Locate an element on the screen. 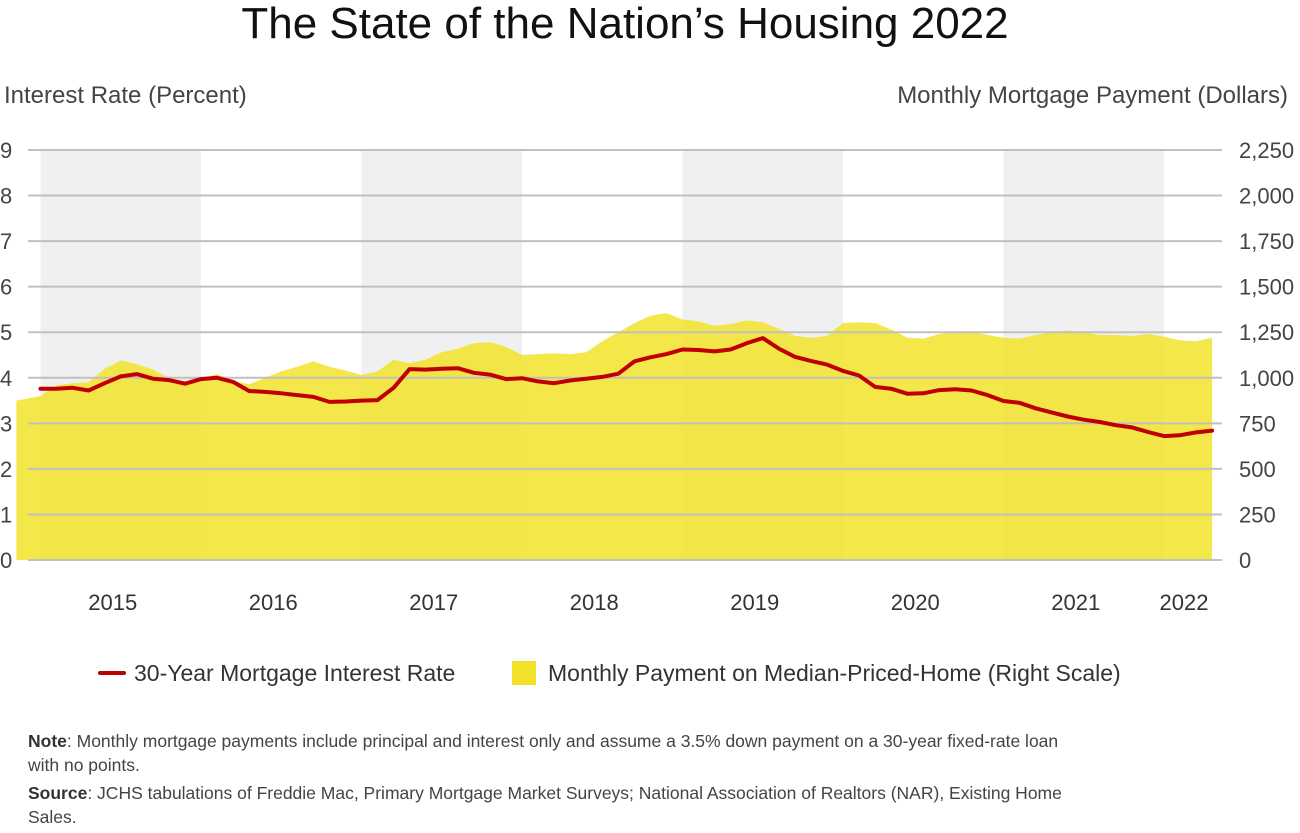 The width and height of the screenshot is (1300, 833). left-tick-9: 9 is located at coordinates (6, 150).